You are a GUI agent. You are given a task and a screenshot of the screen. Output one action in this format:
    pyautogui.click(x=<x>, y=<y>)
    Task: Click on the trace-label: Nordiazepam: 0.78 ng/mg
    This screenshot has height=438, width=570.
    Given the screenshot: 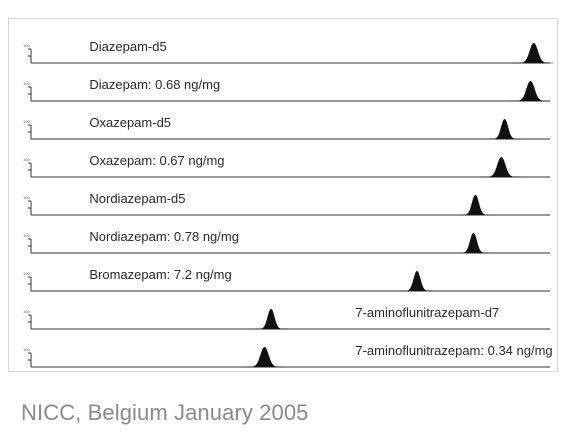 What is the action you would take?
    pyautogui.click(x=164, y=236)
    